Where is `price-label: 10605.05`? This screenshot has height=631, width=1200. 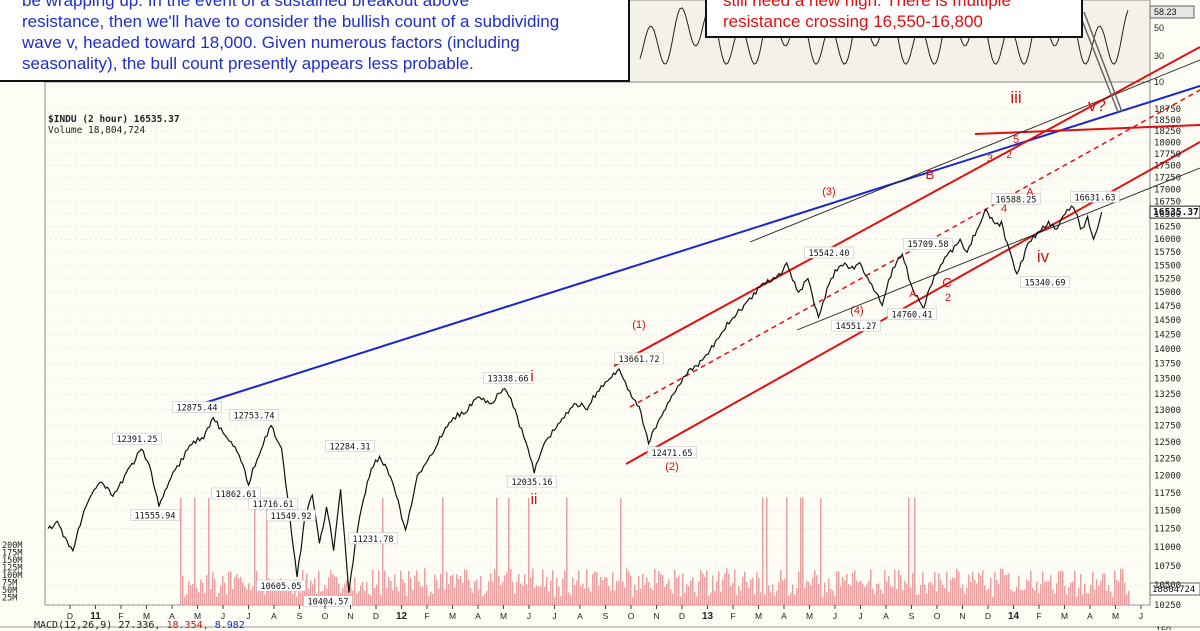 price-label: 10605.05 is located at coordinates (281, 587).